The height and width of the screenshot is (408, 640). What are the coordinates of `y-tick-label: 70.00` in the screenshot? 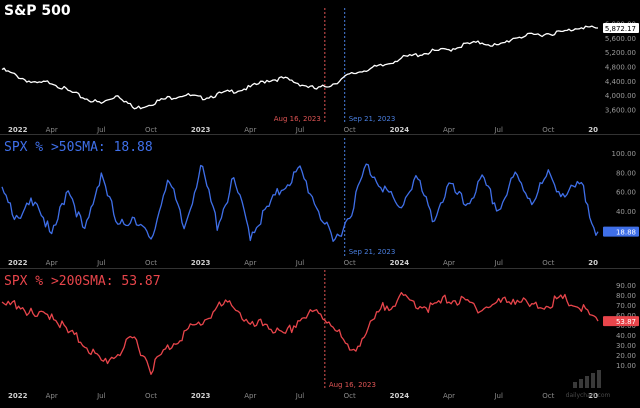 It's located at (626, 306).